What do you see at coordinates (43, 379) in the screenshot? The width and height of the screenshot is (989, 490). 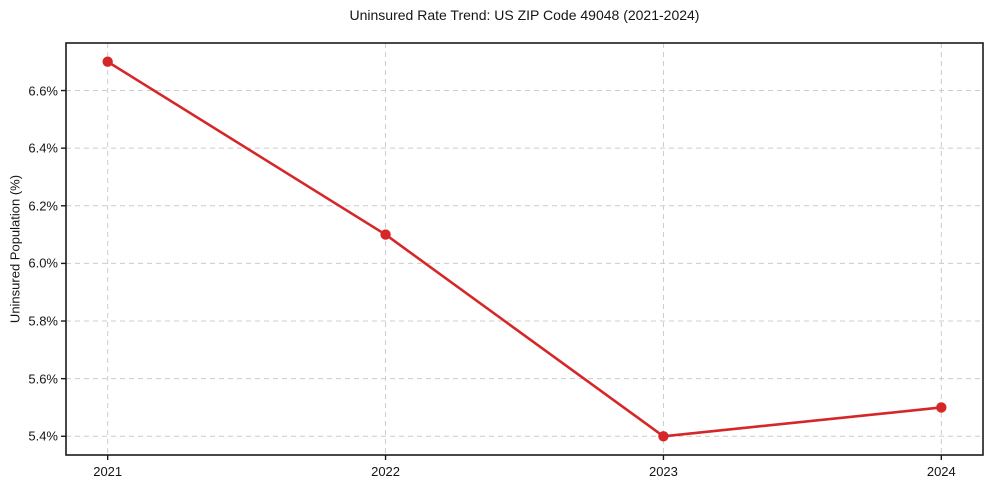 I see `y-tick-label: 5.6%` at bounding box center [43, 379].